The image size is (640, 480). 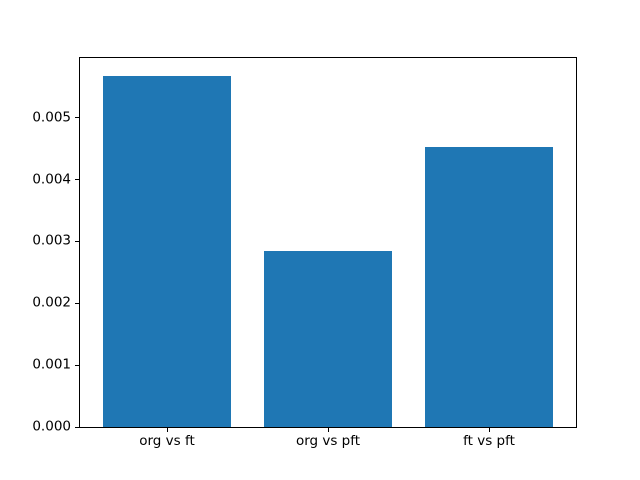 I want to click on x-tick-label: ft vs pft, so click(x=489, y=441).